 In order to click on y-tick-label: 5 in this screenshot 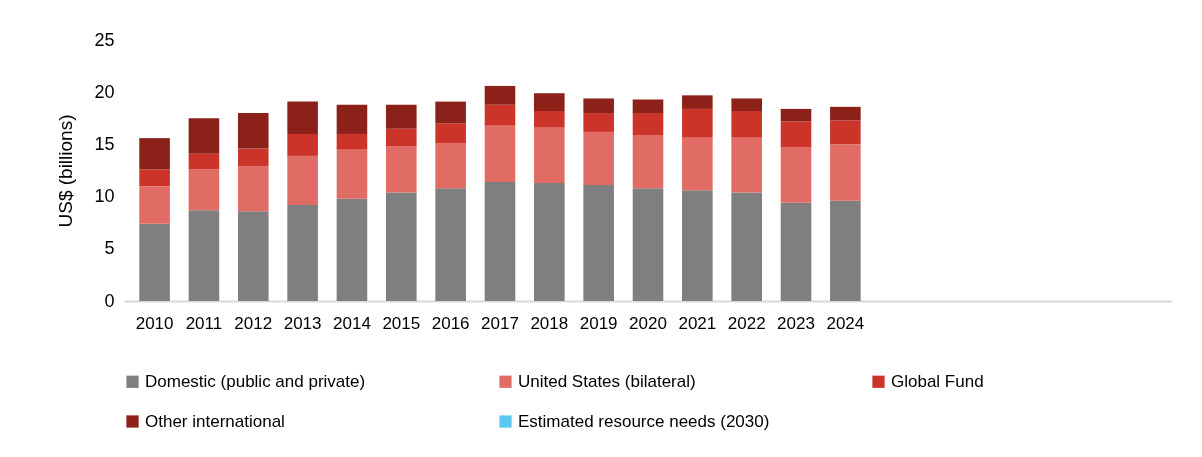, I will do `click(109, 248)`.